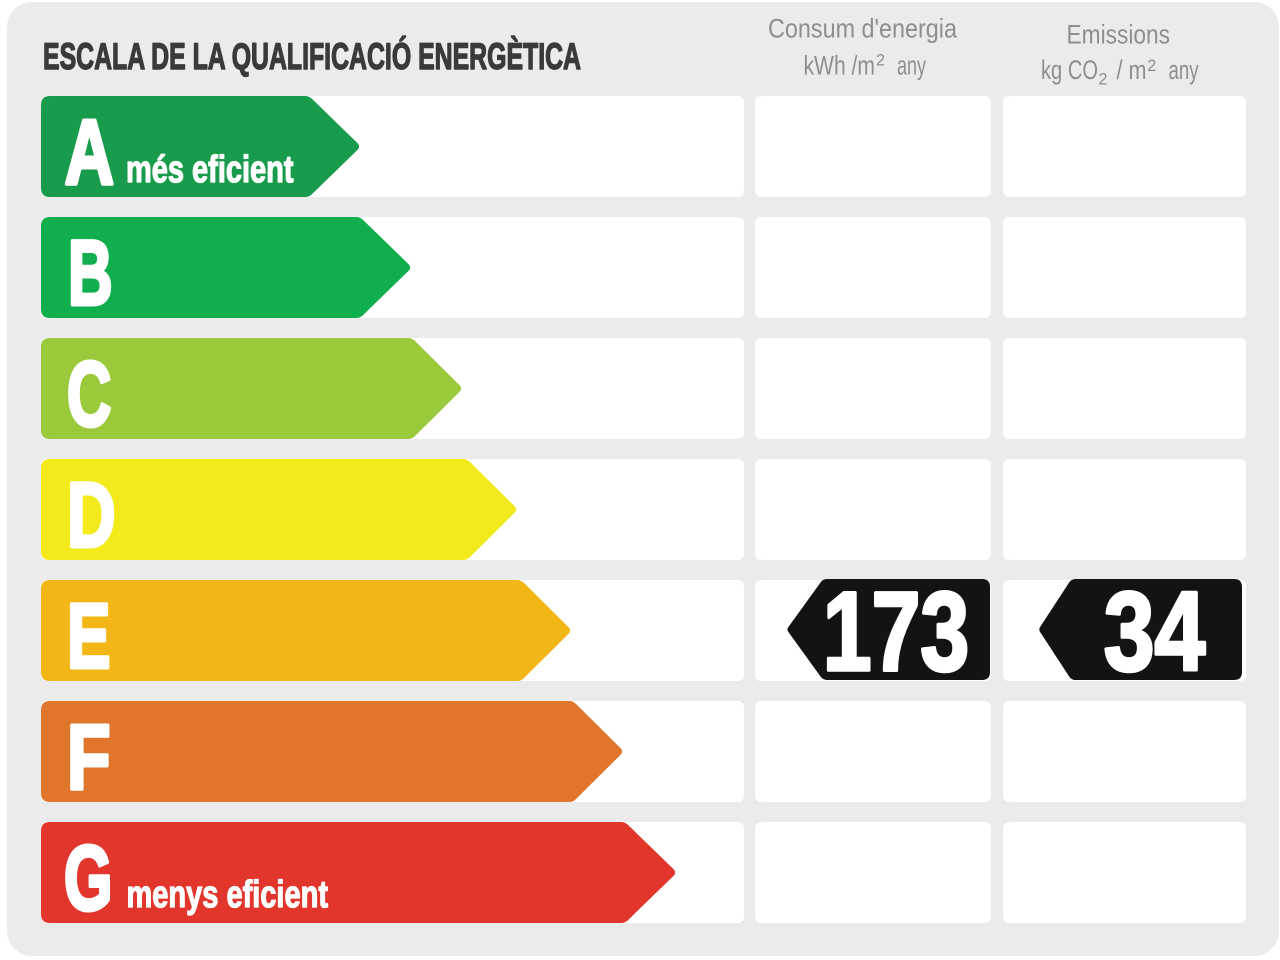 This screenshot has height=960, width=1280. I want to click on svg-text: E, so click(89, 637).